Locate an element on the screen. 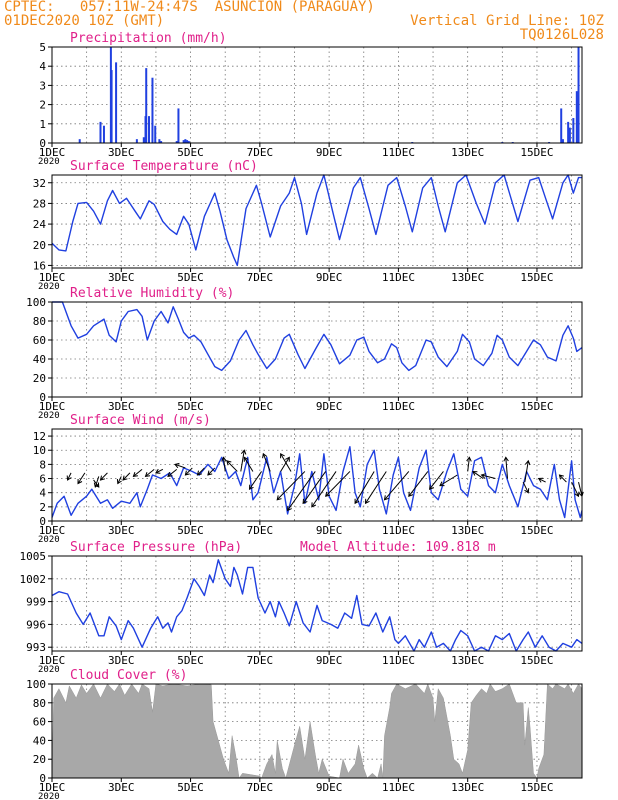 The height and width of the screenshot is (800, 618). y-tick-label: 80 is located at coordinates (39, 703).